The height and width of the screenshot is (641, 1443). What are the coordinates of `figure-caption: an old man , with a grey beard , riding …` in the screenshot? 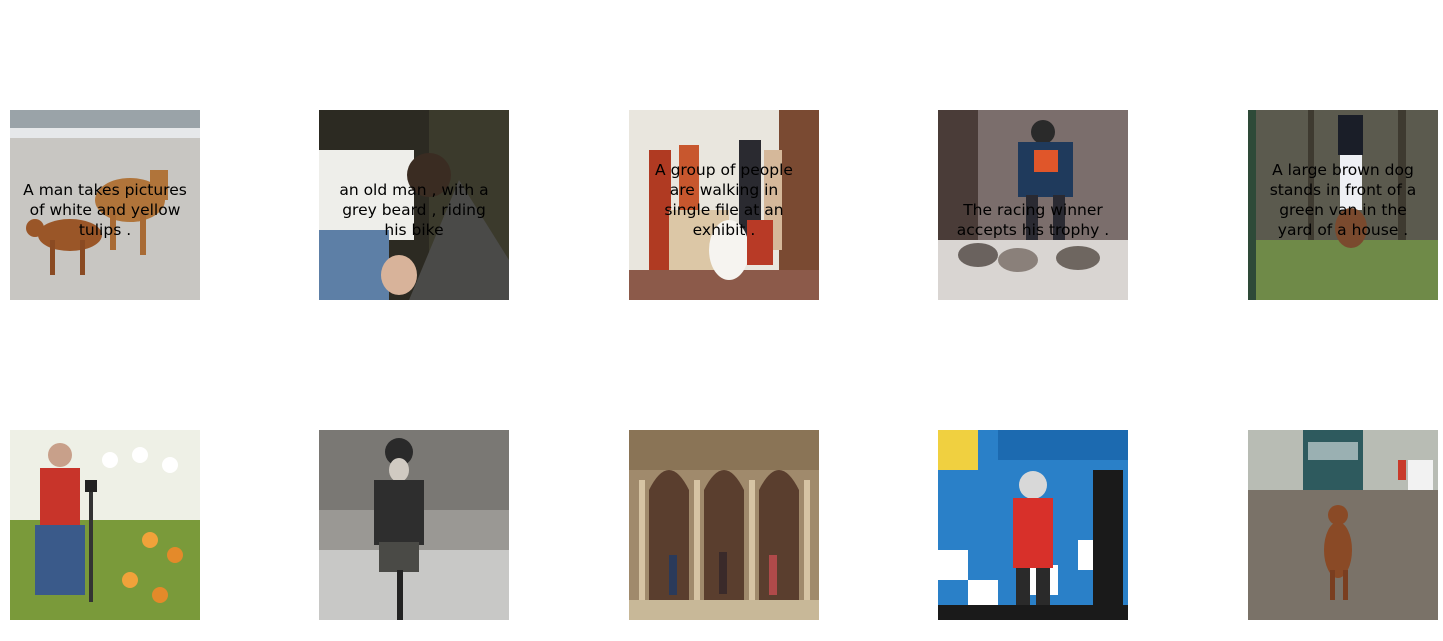 It's located at (414, 210).